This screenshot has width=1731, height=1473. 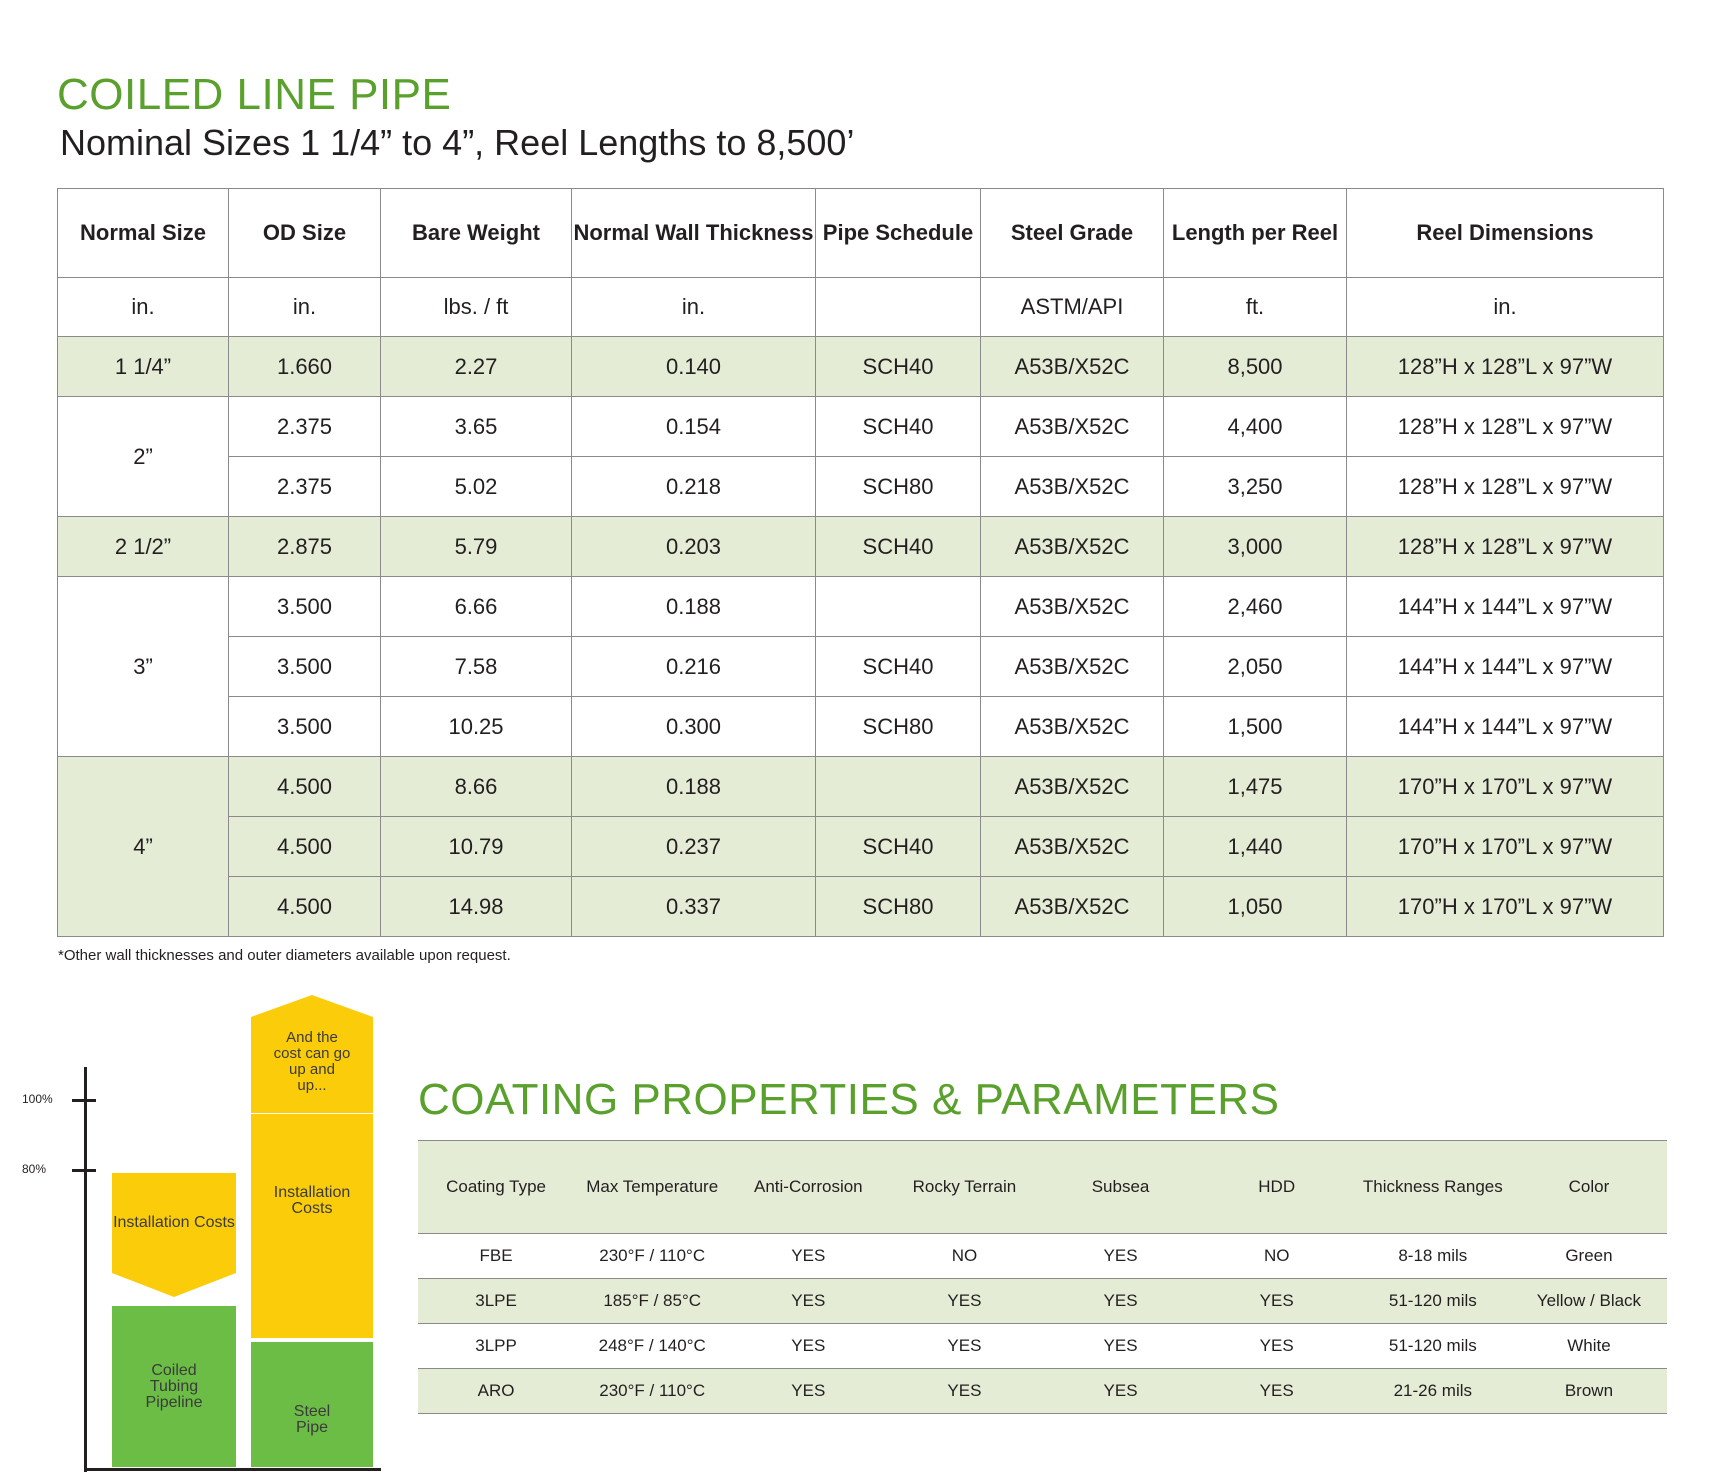 I want to click on bar2-installation-costs-segment: Installation Costs, so click(x=312, y=1226).